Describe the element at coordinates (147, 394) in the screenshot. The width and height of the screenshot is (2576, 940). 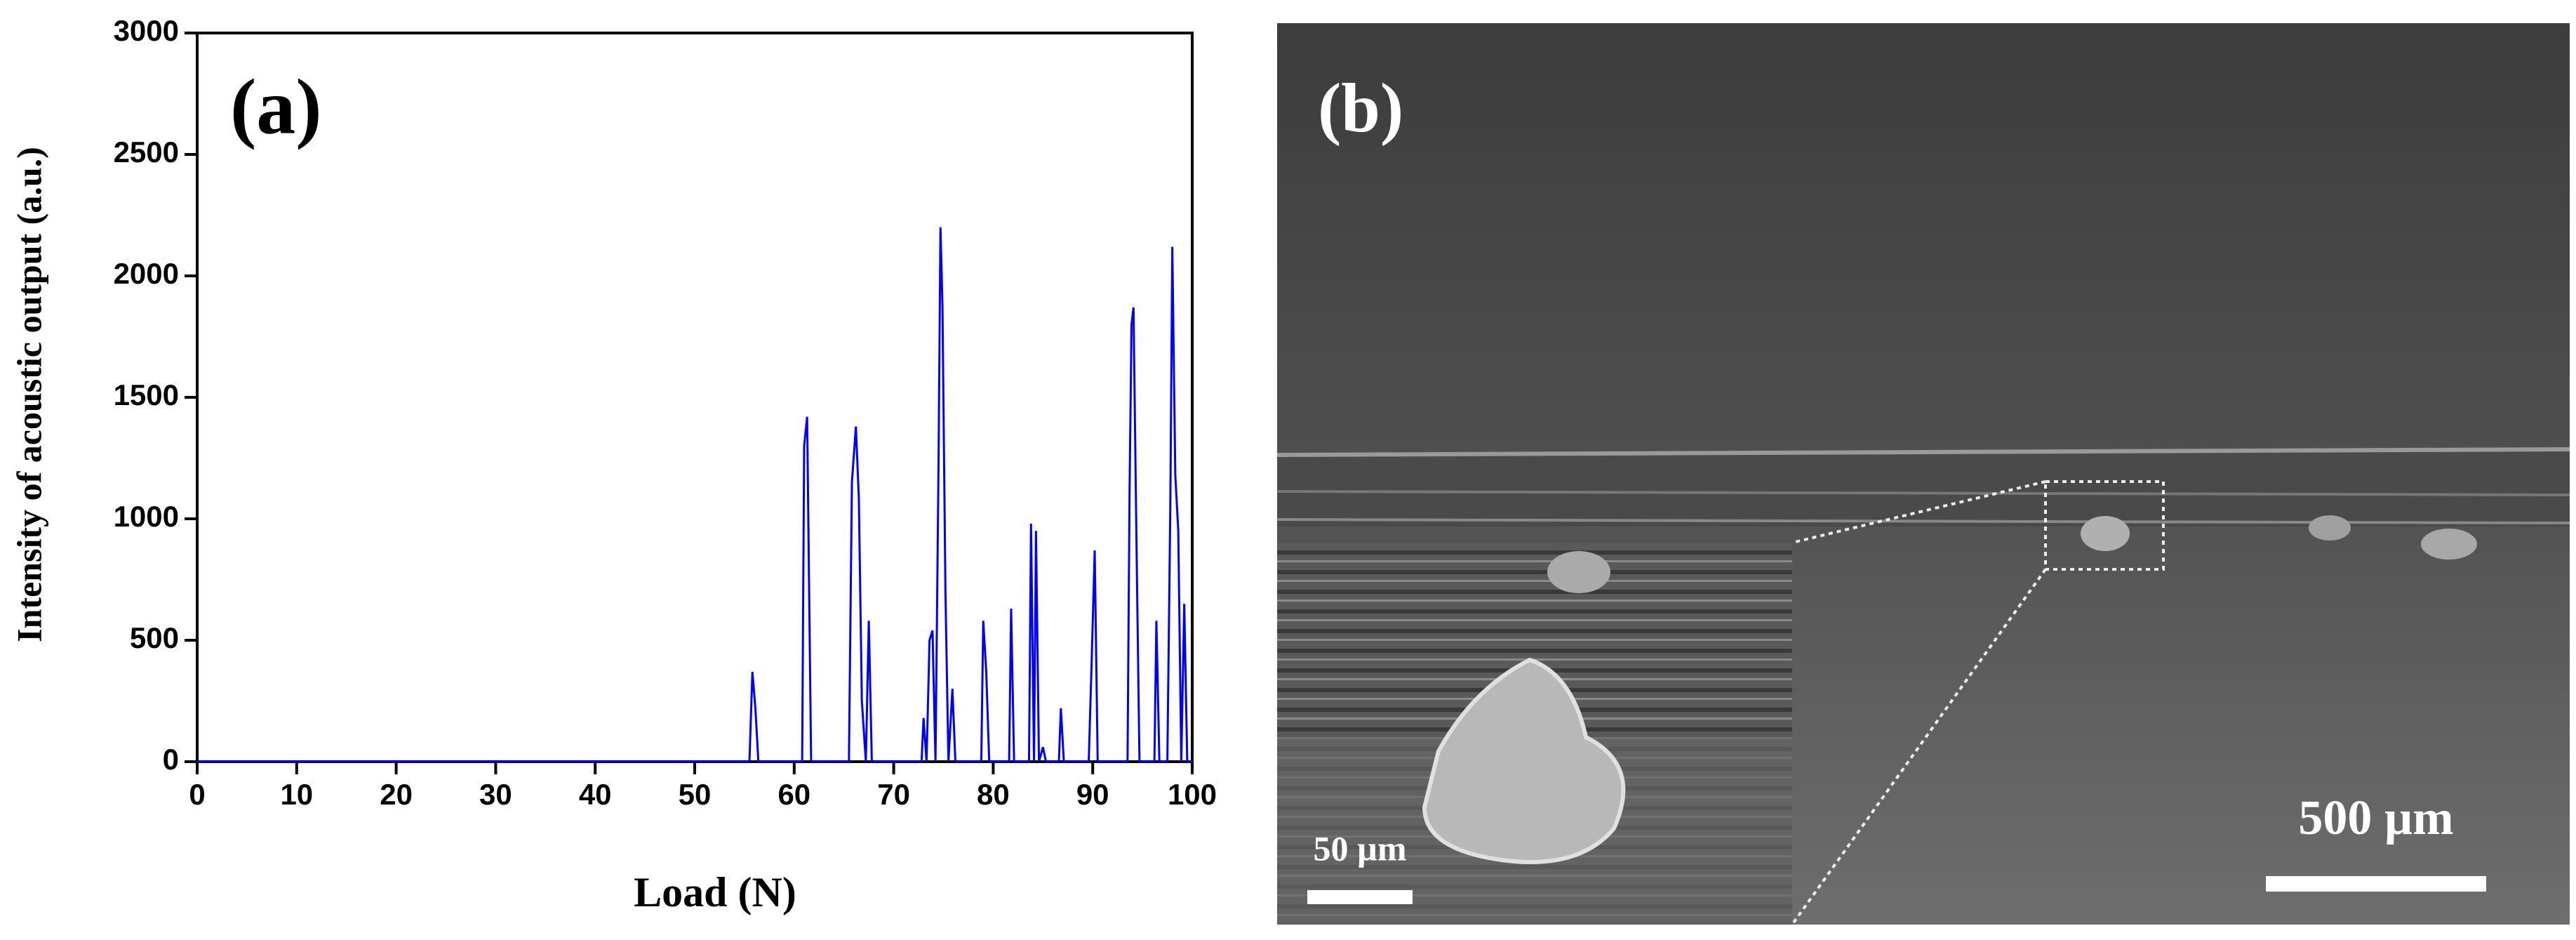
I see `y-tick-label: 1500` at that location.